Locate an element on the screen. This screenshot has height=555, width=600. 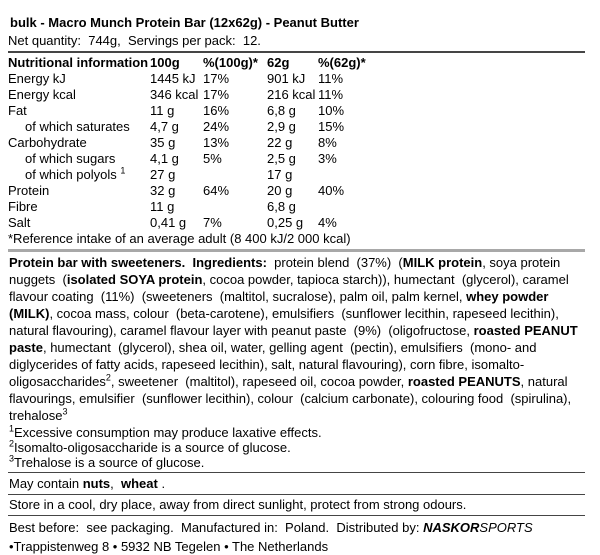
table-row: Carbohydrate 35 g 13% 22 g 8% is located at coordinates (296, 143).